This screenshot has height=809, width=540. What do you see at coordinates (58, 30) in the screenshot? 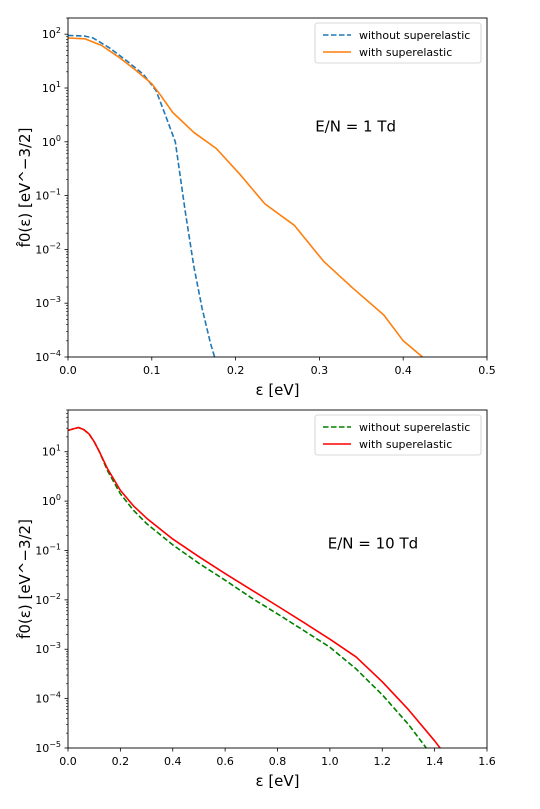
I see `y-tick-label-exp: 2` at bounding box center [58, 30].